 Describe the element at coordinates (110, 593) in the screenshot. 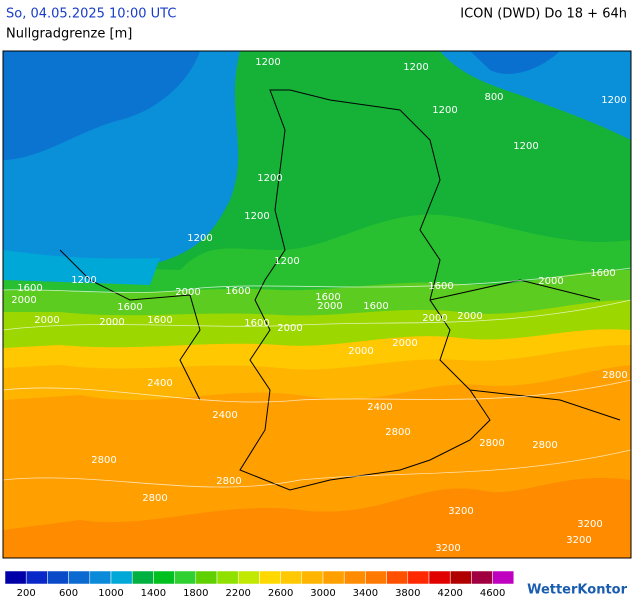

I see `colorbar-label: 1000` at that location.